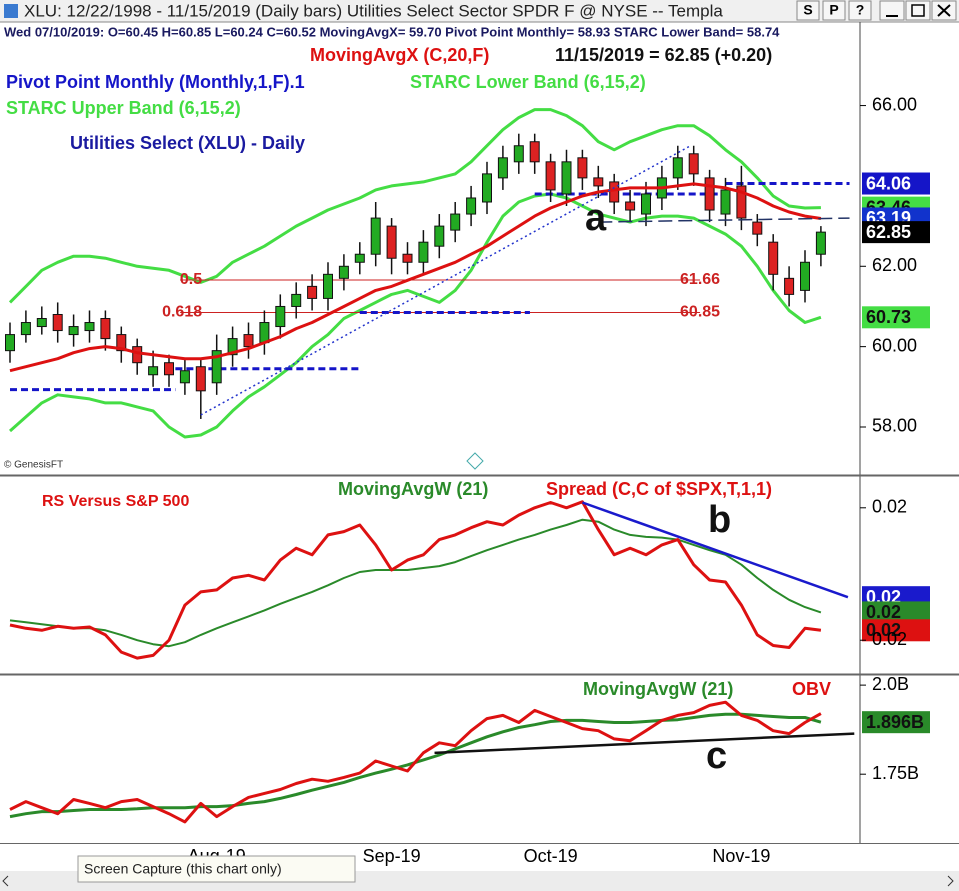 The image size is (959, 891). I want to click on legend-entry: MovingAvgW (21), so click(413, 489).